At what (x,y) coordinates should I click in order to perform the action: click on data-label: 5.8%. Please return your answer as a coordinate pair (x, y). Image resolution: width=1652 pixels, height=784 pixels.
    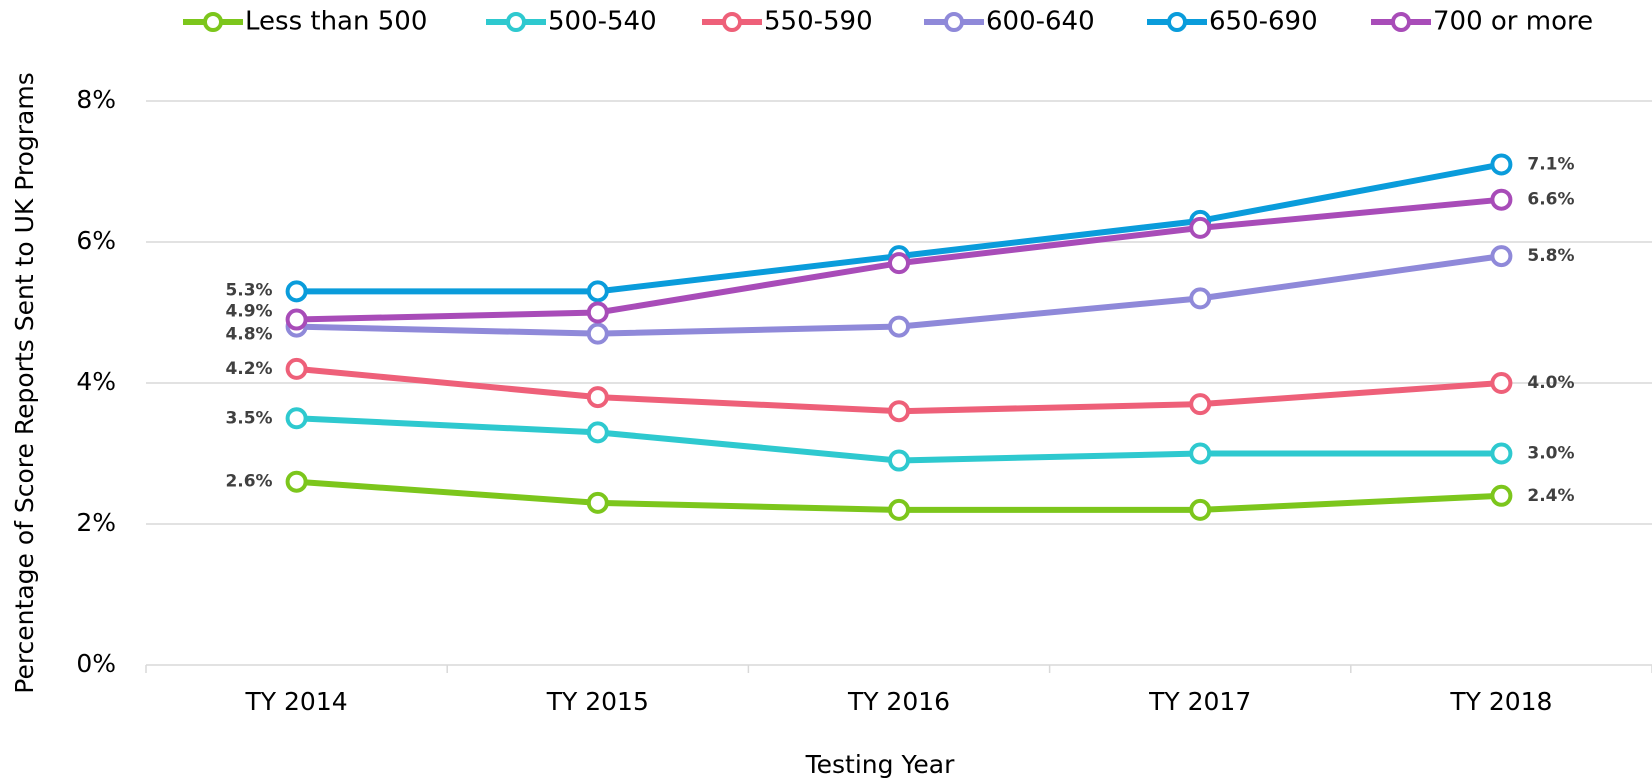
    Looking at the image, I should click on (1550, 256).